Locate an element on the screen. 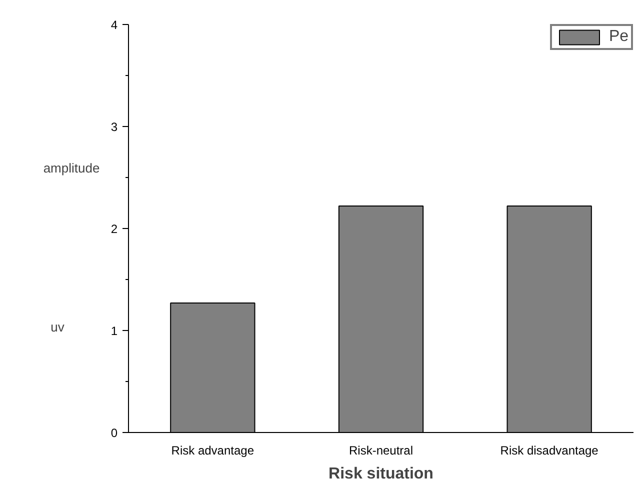 The width and height of the screenshot is (635, 496). y-tick-label: 0 is located at coordinates (114, 433).